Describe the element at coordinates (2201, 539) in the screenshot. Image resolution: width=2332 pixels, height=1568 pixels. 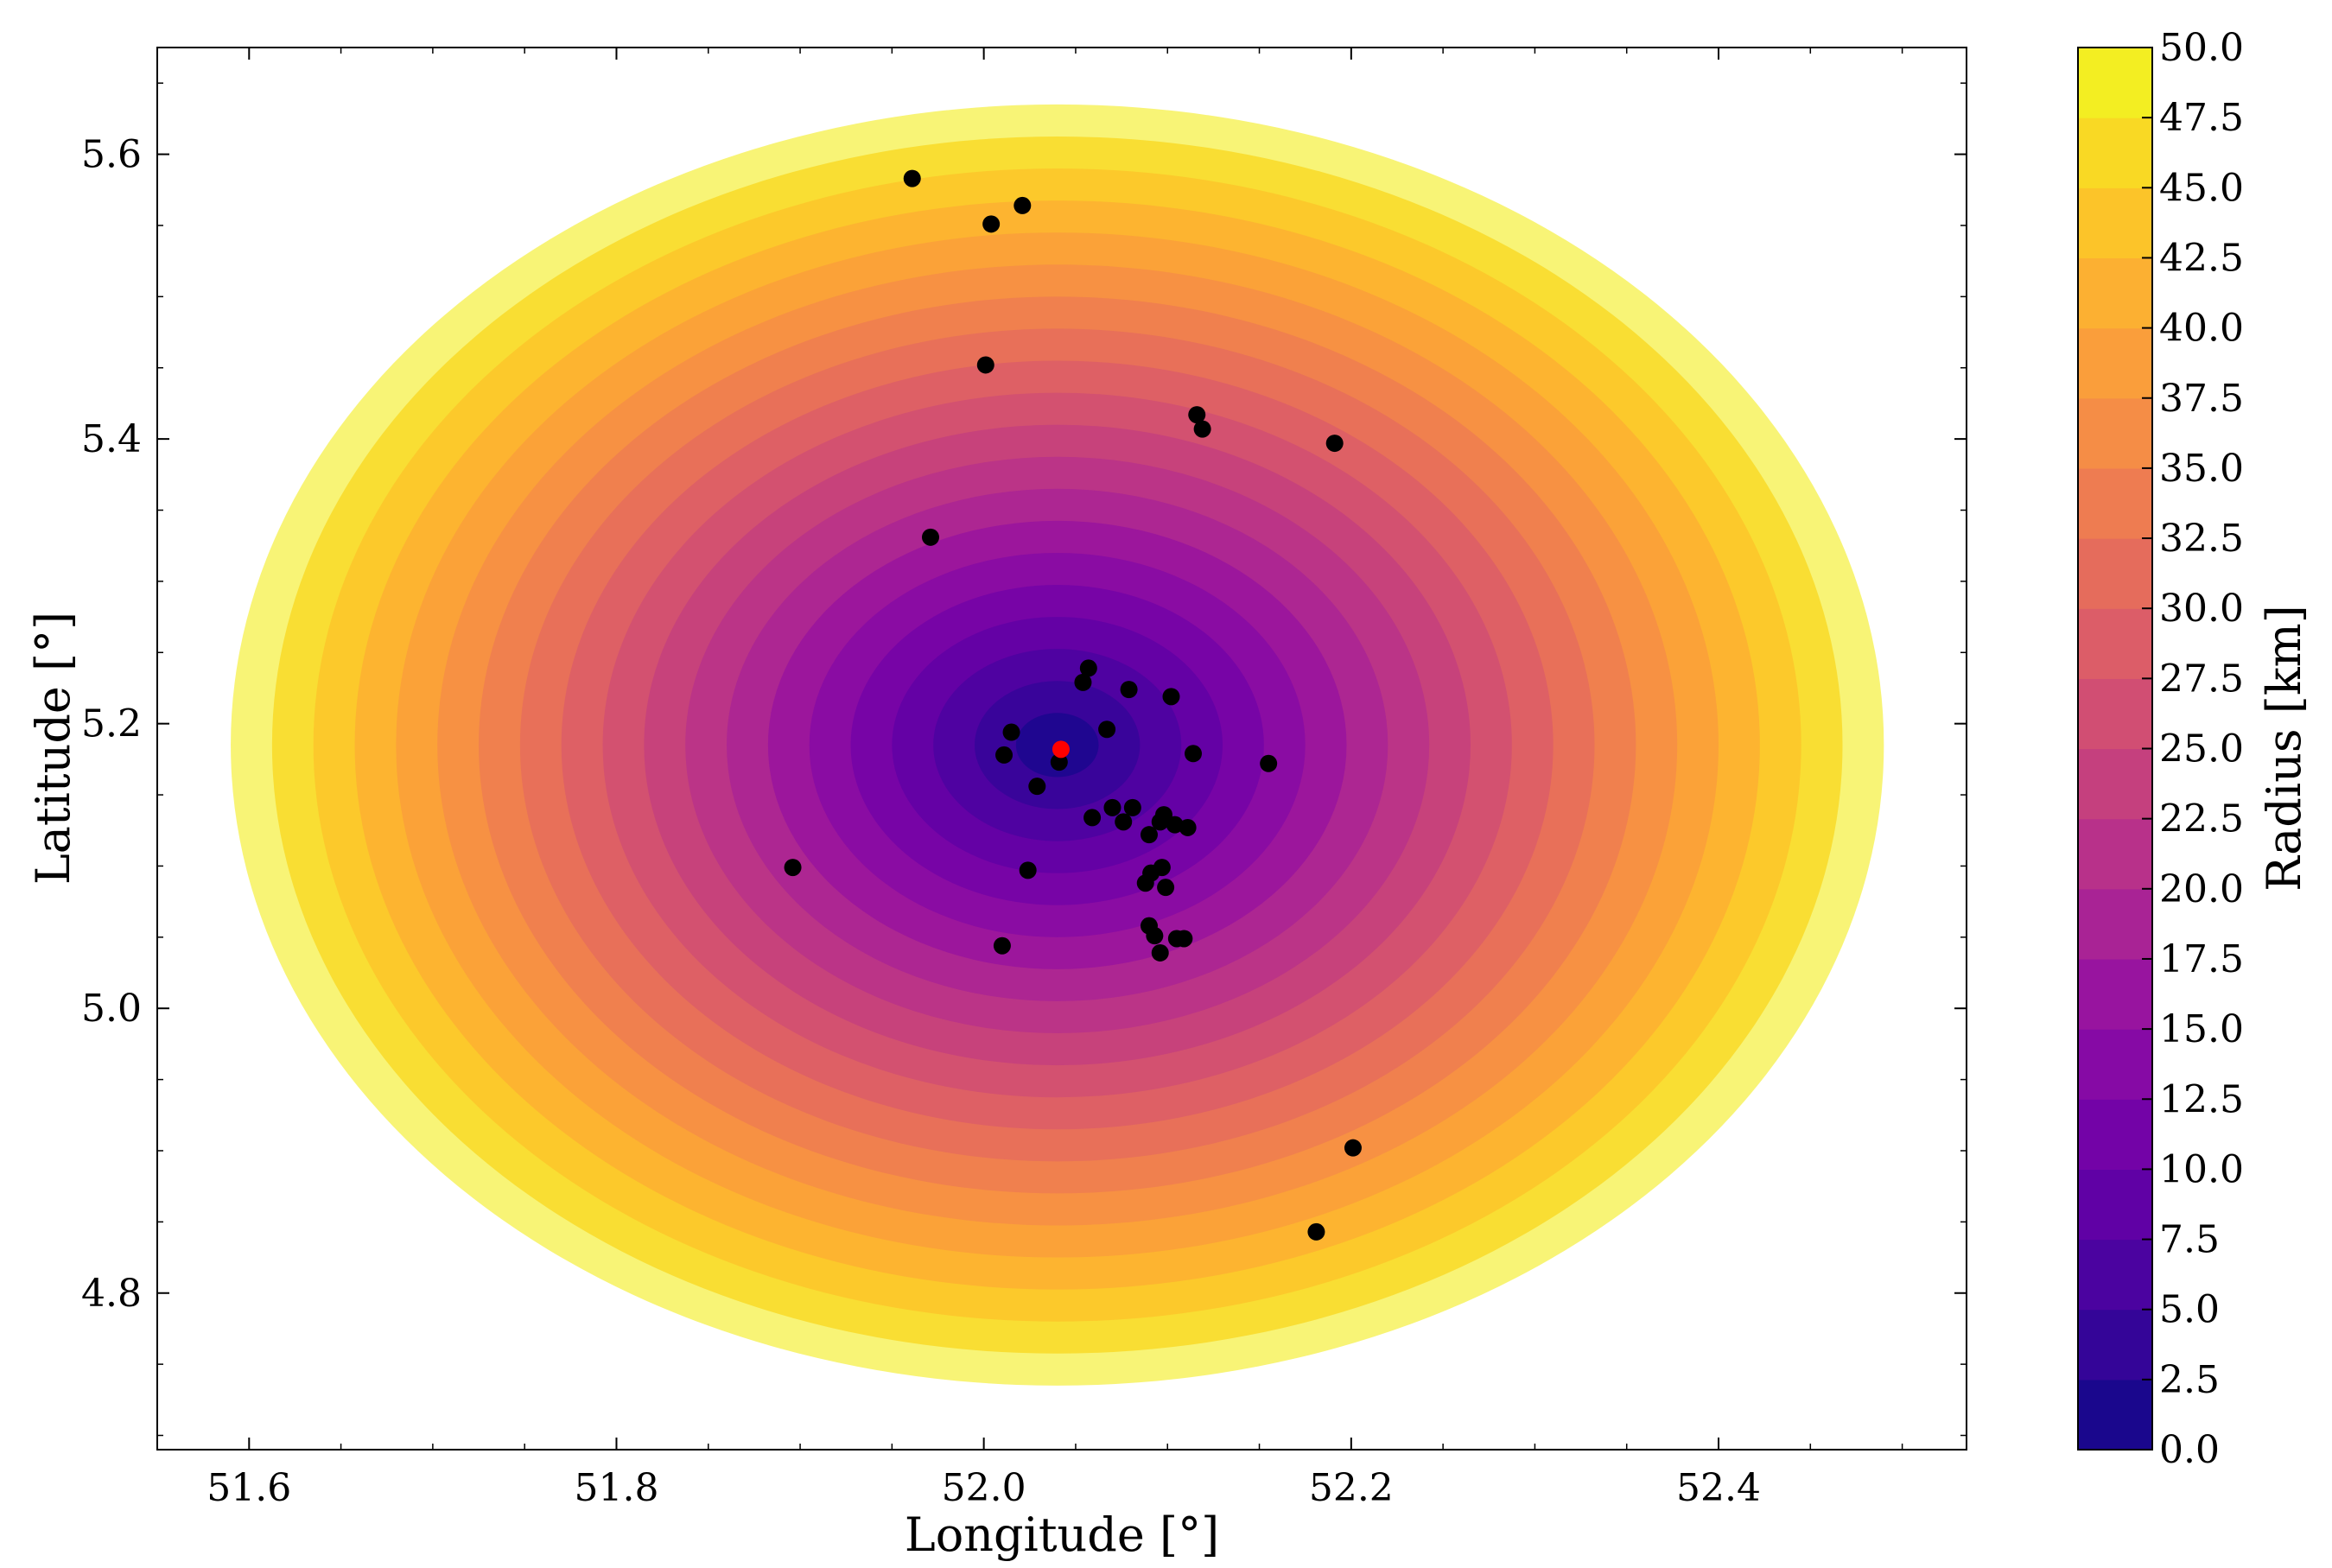
I see `colorbar-tick-label: 32.5` at that location.